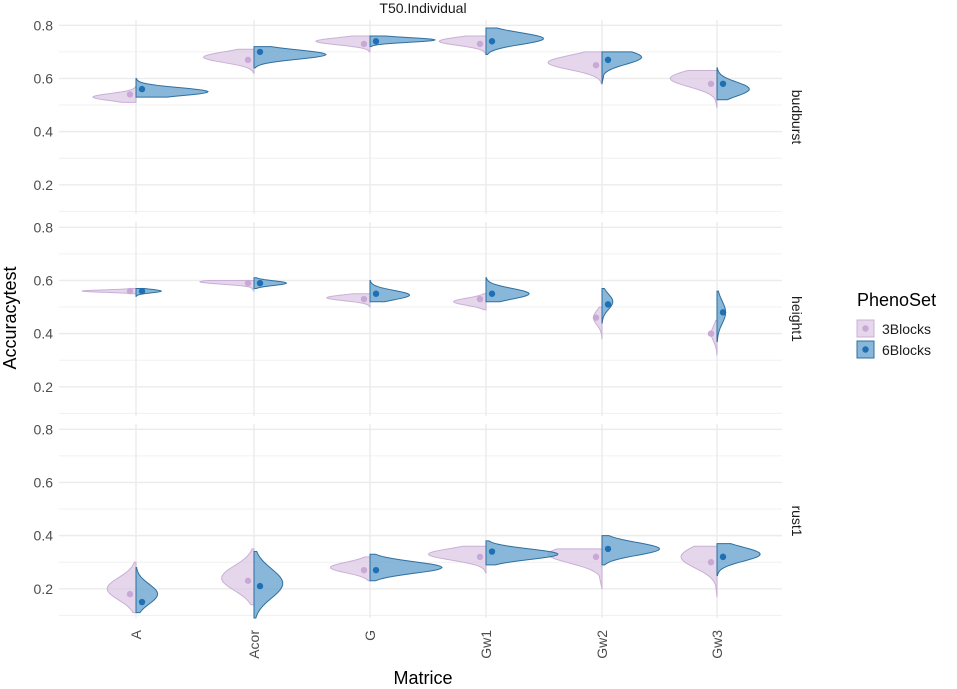 The image size is (957, 689). Describe the element at coordinates (896, 300) in the screenshot. I see `legend-title: PhenoSet` at that location.